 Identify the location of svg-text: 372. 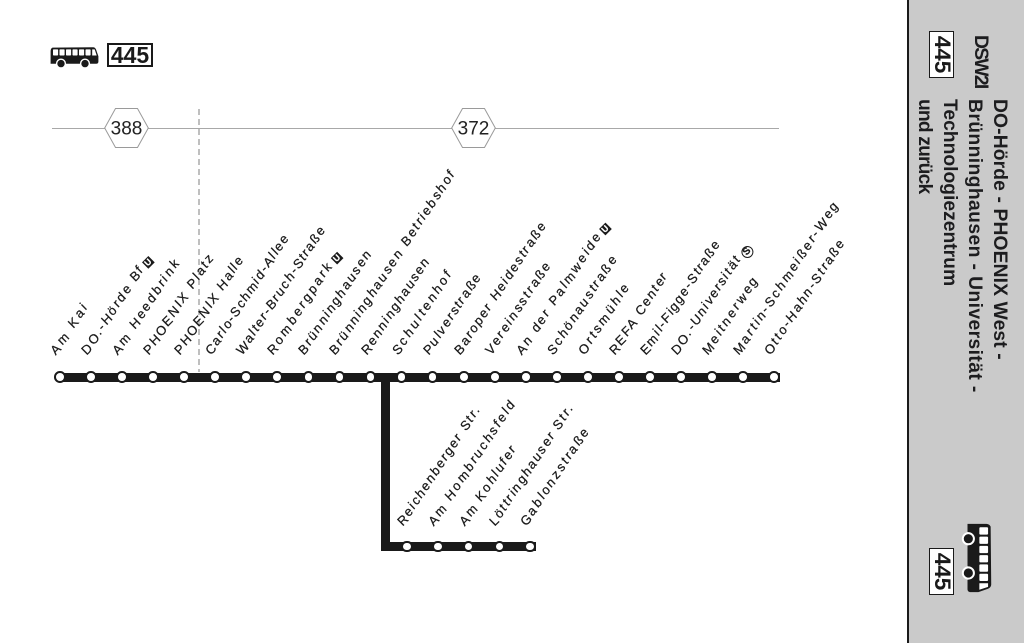
(473, 129).